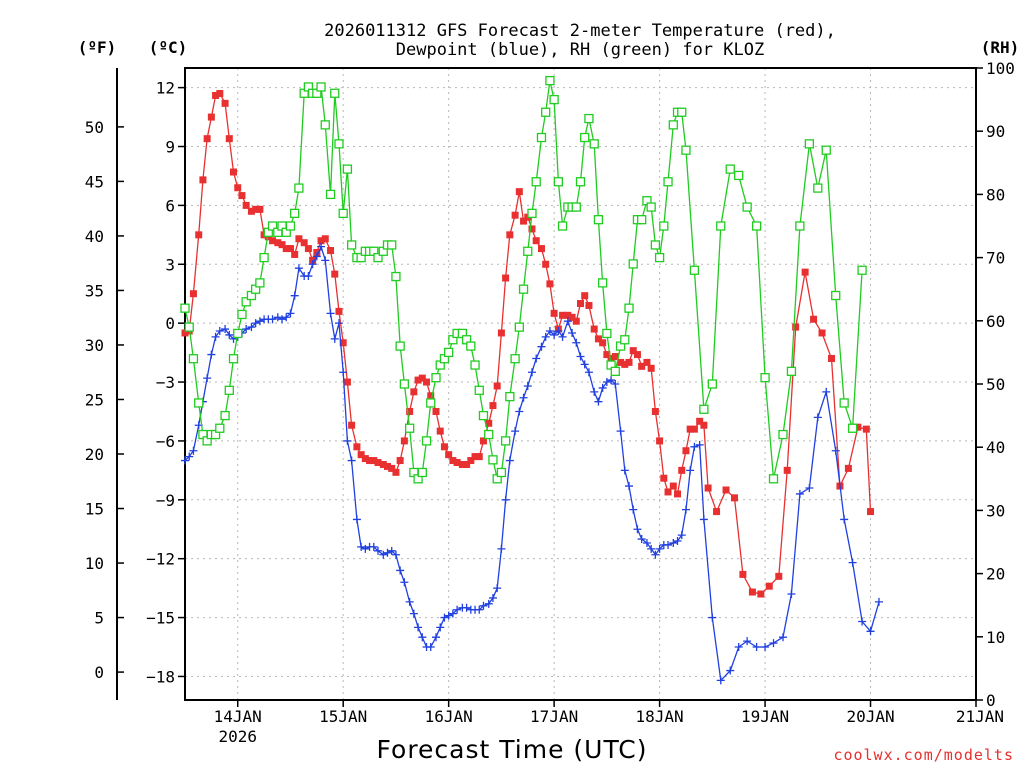 Image resolution: width=1024 pixels, height=768 pixels. I want to click on fahrenheit-unit-label: (ºF), so click(97, 47).